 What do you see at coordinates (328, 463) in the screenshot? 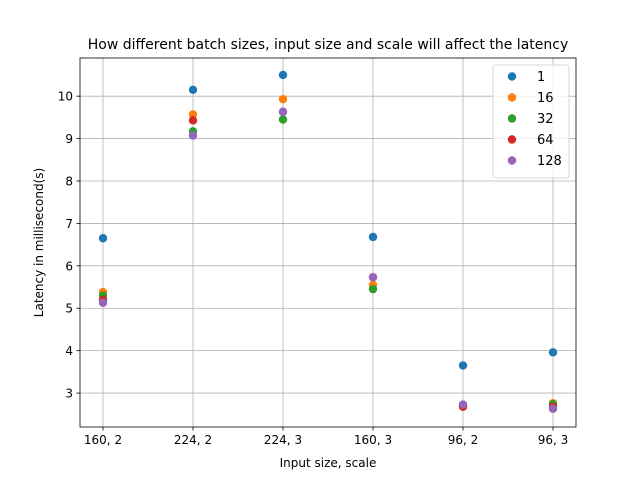
I see `x-axis-label: Input size, scale` at bounding box center [328, 463].